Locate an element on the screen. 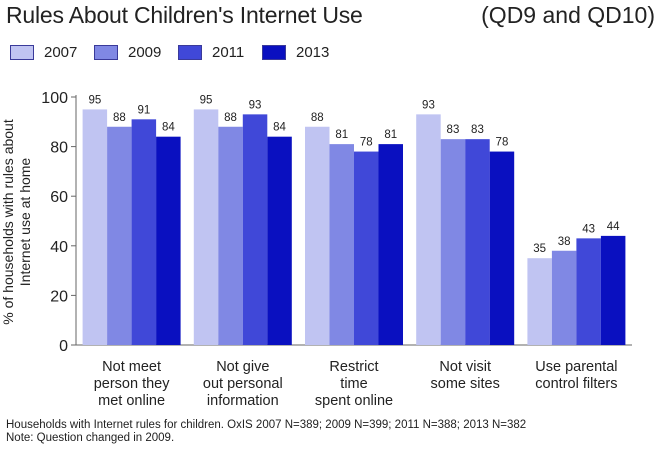 The height and width of the screenshot is (453, 665). x-category-label: time is located at coordinates (353, 384).